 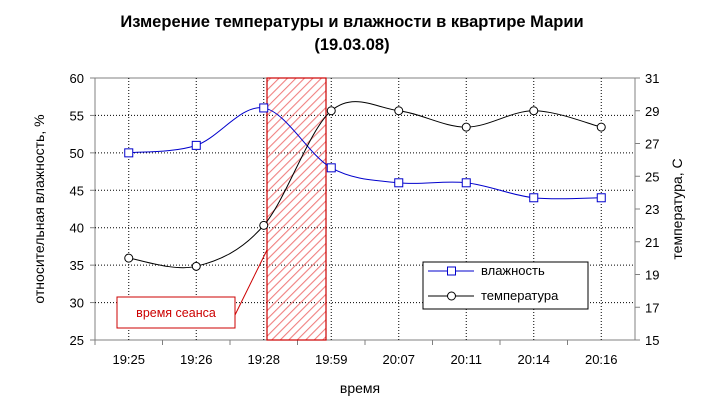 I want to click on x-tick-label: 19:26, so click(x=196, y=359).